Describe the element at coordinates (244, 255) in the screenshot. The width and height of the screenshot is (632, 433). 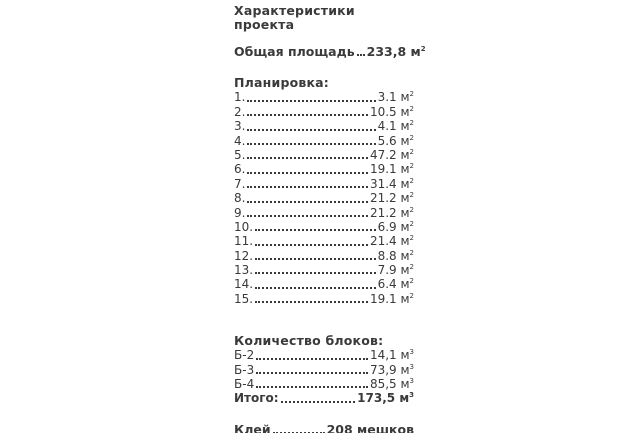
I see `plan-item-label: 12.` at that location.